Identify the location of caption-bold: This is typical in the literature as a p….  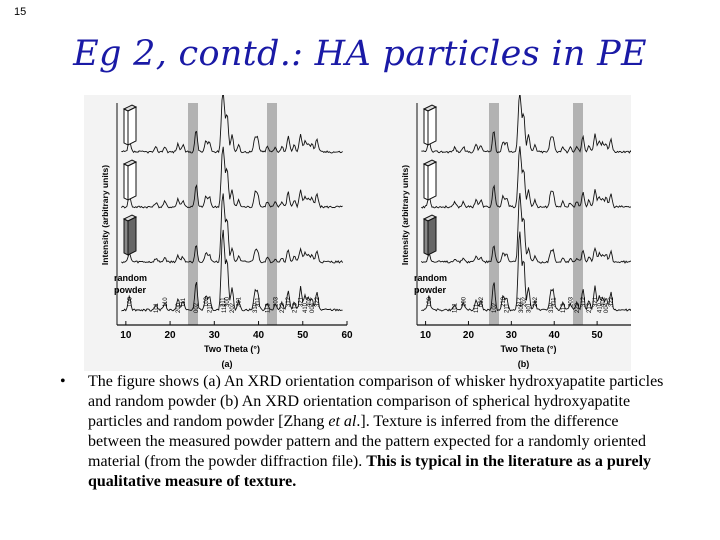
(370, 471).